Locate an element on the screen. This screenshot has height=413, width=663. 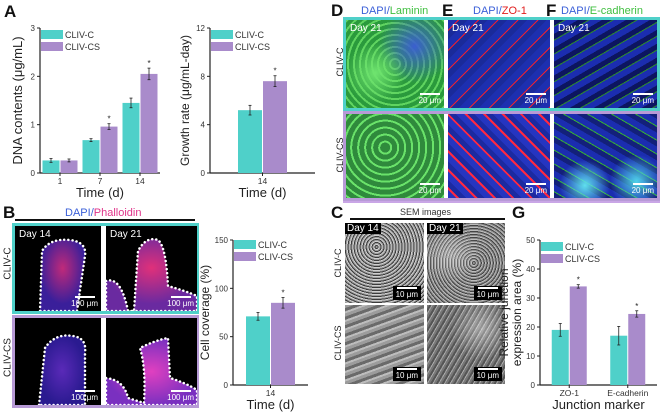
y-tick-label: 150 is located at coordinates (222, 240).